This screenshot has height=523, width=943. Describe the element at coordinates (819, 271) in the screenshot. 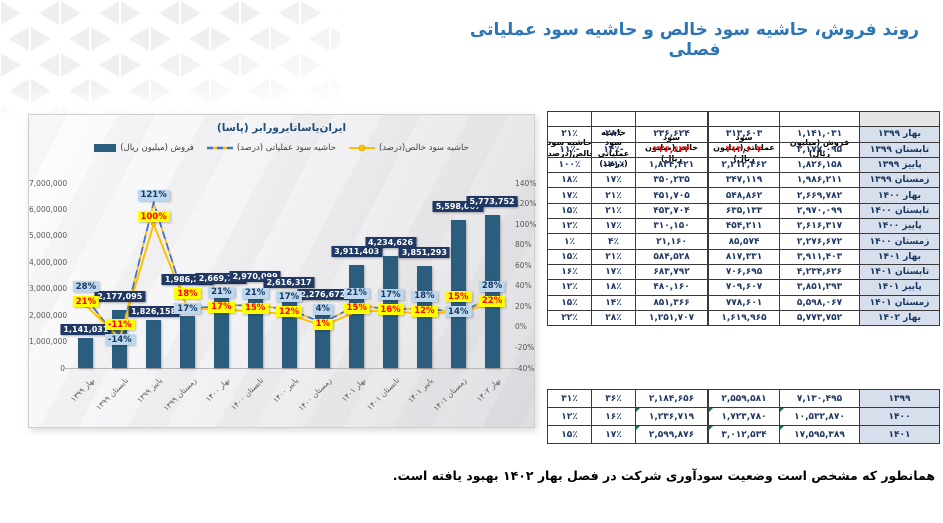

I see `sales-cell: ۴,۲۳۴,۶۲۶` at that location.